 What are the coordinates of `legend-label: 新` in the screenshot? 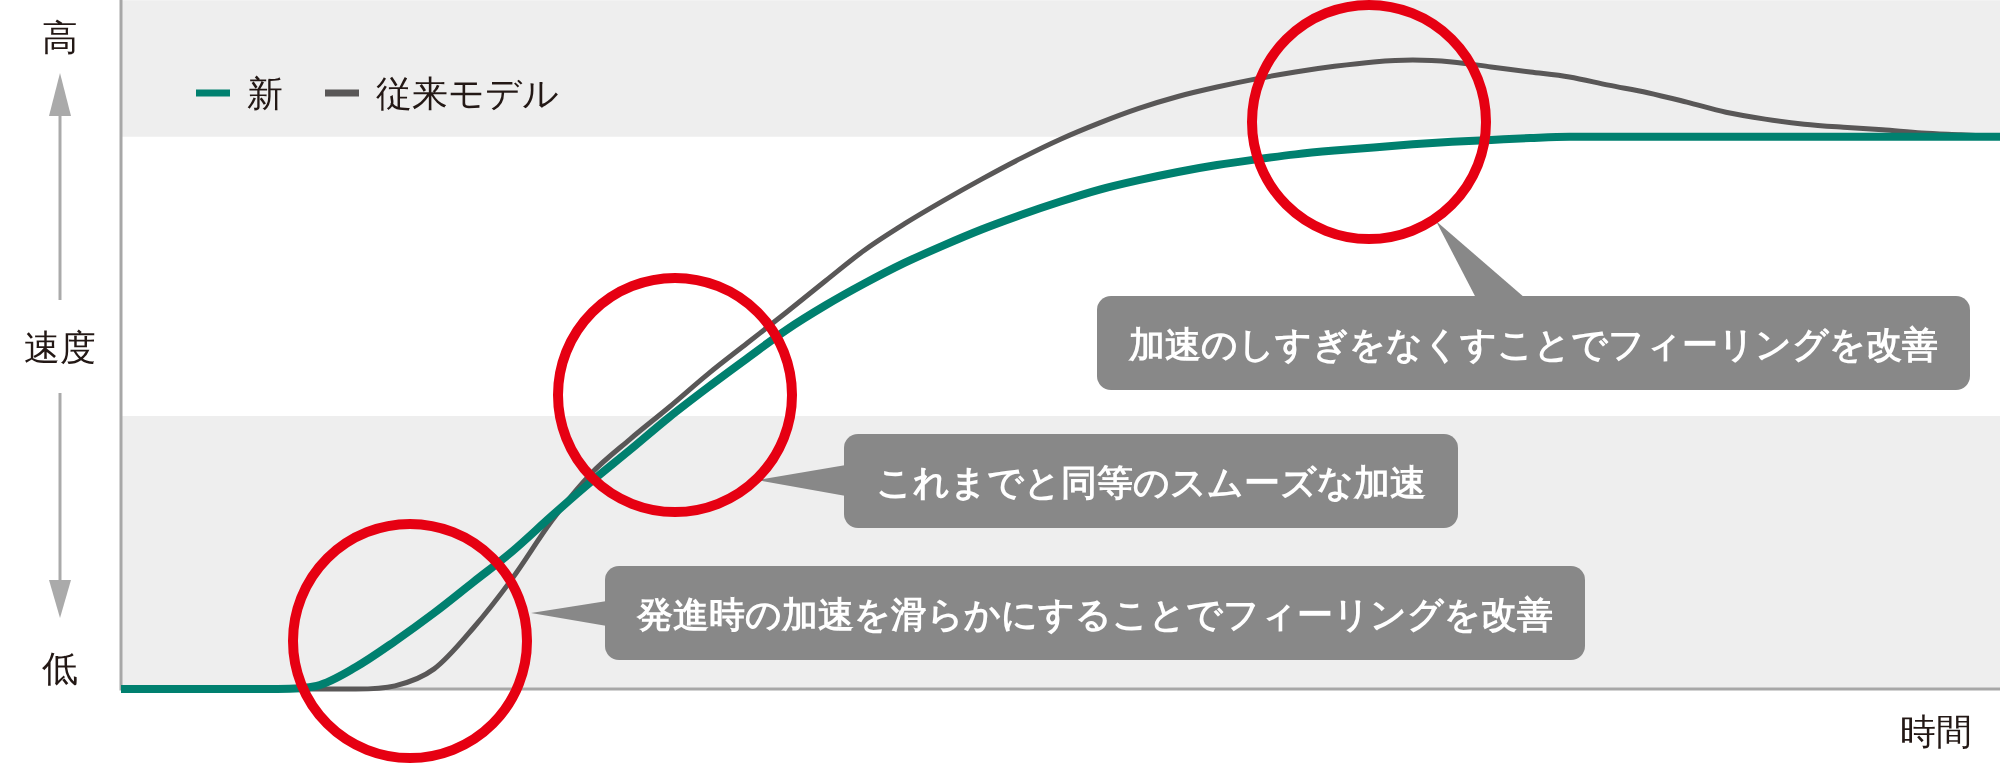 It's located at (265, 93).